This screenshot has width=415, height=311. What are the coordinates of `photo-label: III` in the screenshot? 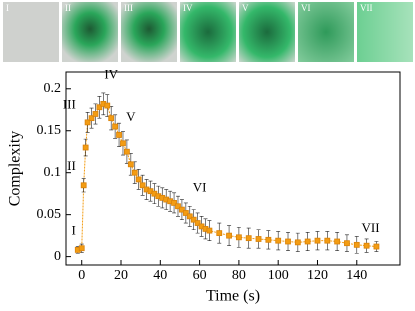 It's located at (128, 8).